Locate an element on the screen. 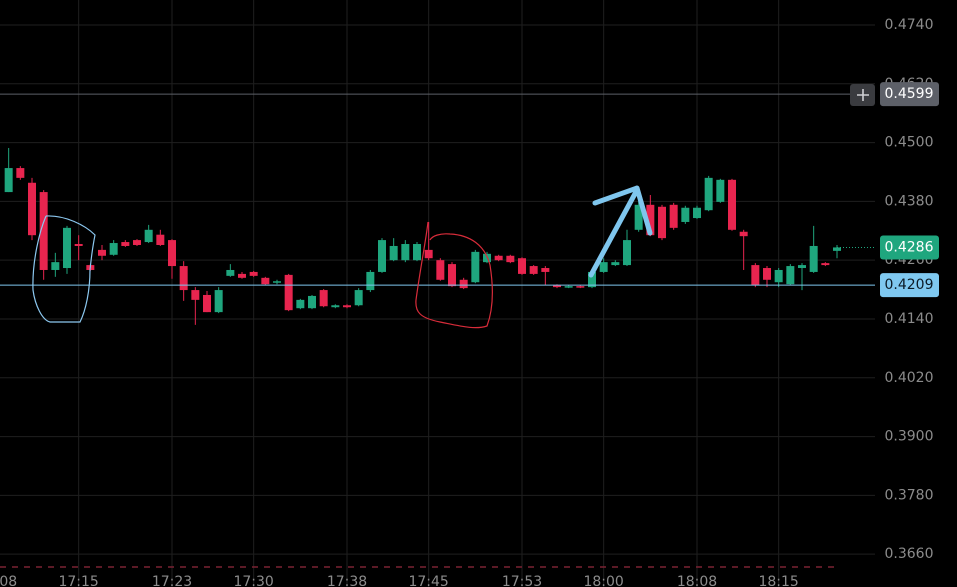 This screenshot has height=587, width=957. x-tick-label: 17:45 is located at coordinates (428, 580).